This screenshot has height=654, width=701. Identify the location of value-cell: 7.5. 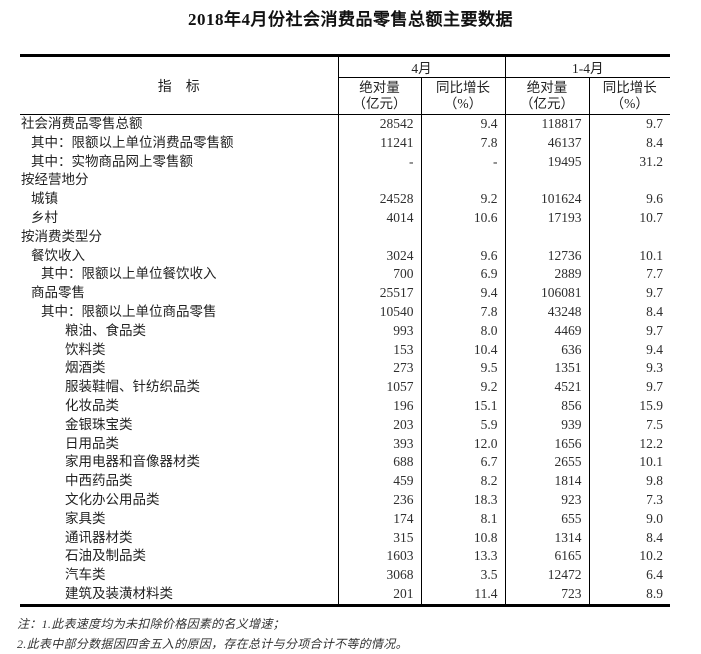
(629, 425).